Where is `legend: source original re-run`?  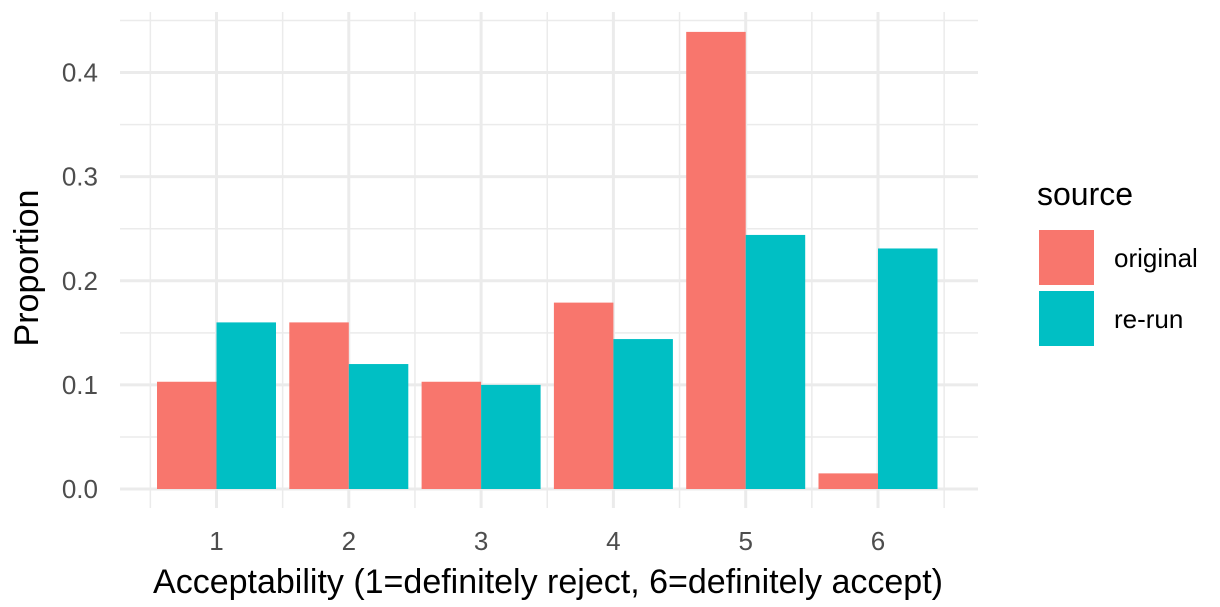
legend: source original re-run is located at coordinates (1117, 261).